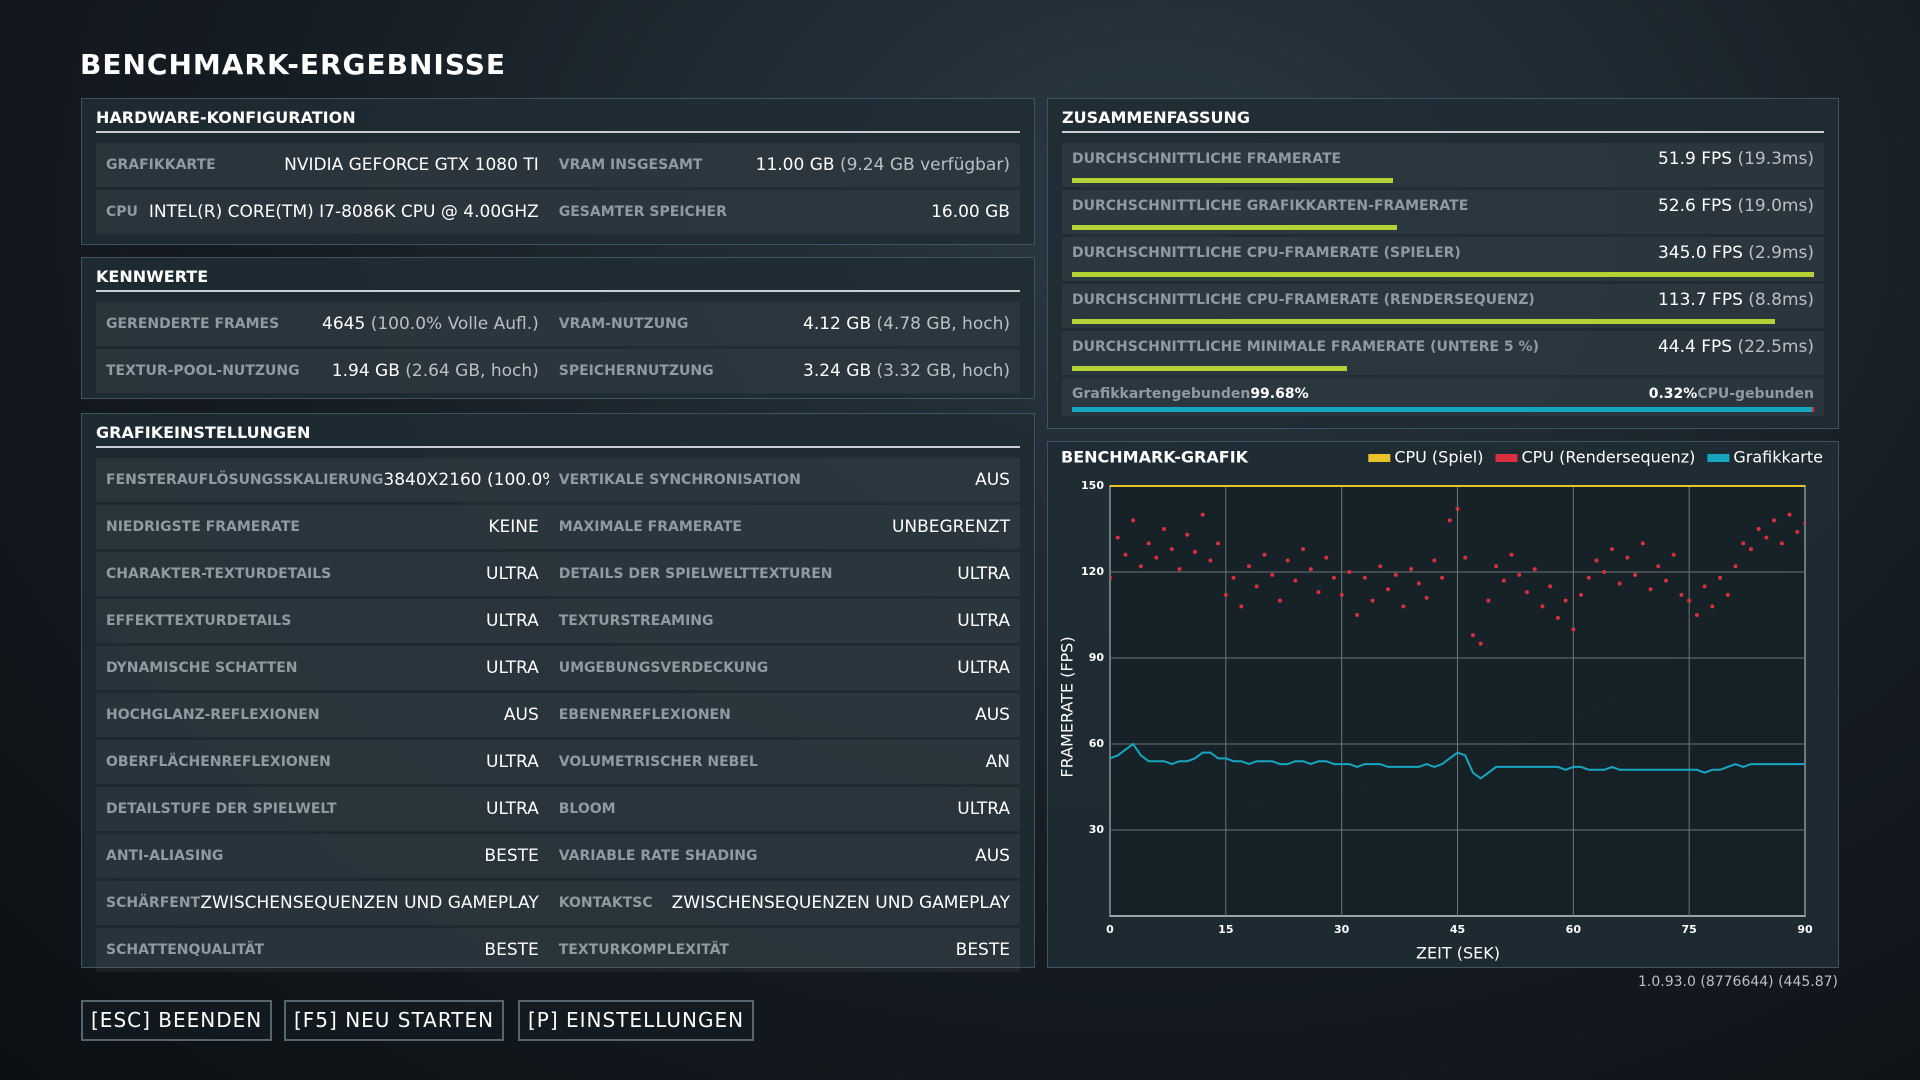  Describe the element at coordinates (992, 715) in the screenshot. I see `value: AUS` at that location.